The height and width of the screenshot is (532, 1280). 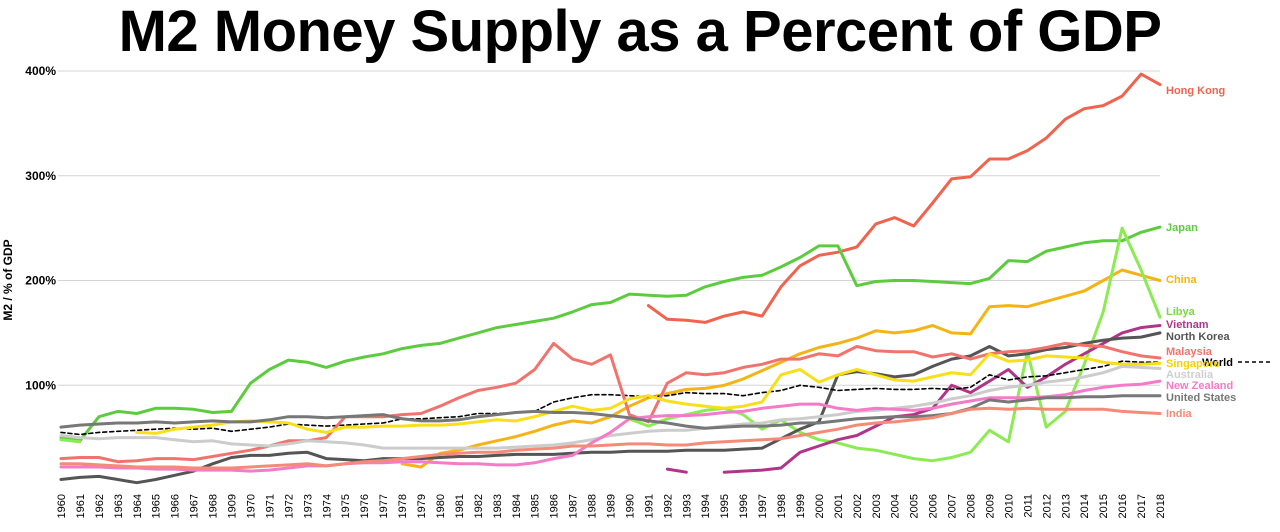 I want to click on x-tick-label: 1987, so click(x=574, y=506).